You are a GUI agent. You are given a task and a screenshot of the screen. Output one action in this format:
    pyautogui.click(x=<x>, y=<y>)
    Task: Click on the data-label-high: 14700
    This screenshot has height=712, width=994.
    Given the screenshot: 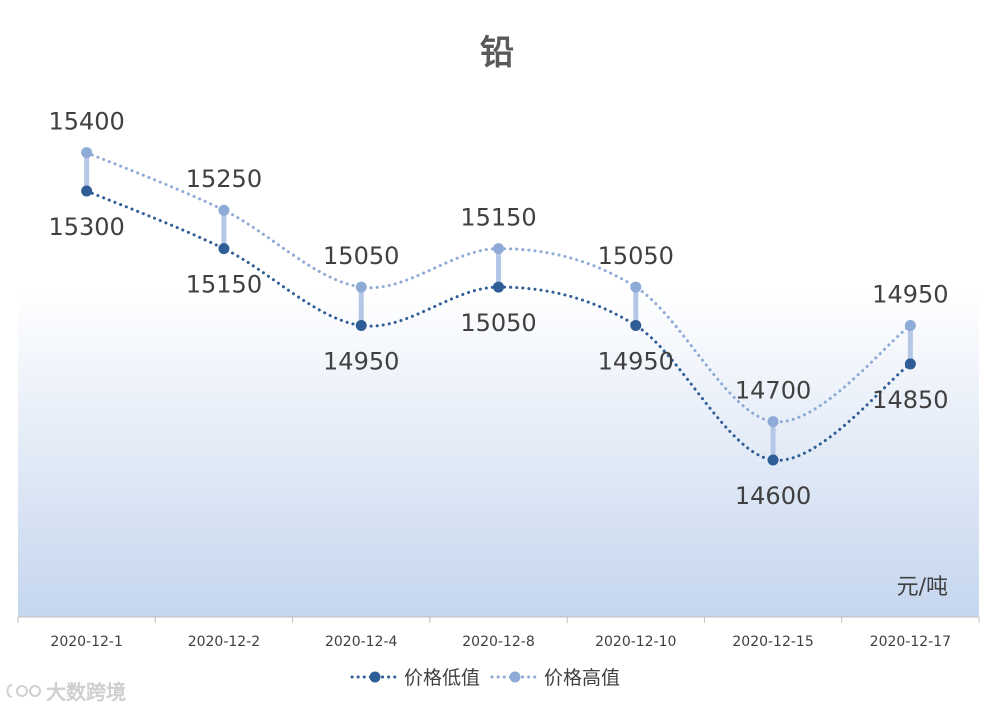 What is the action you would take?
    pyautogui.click(x=773, y=391)
    